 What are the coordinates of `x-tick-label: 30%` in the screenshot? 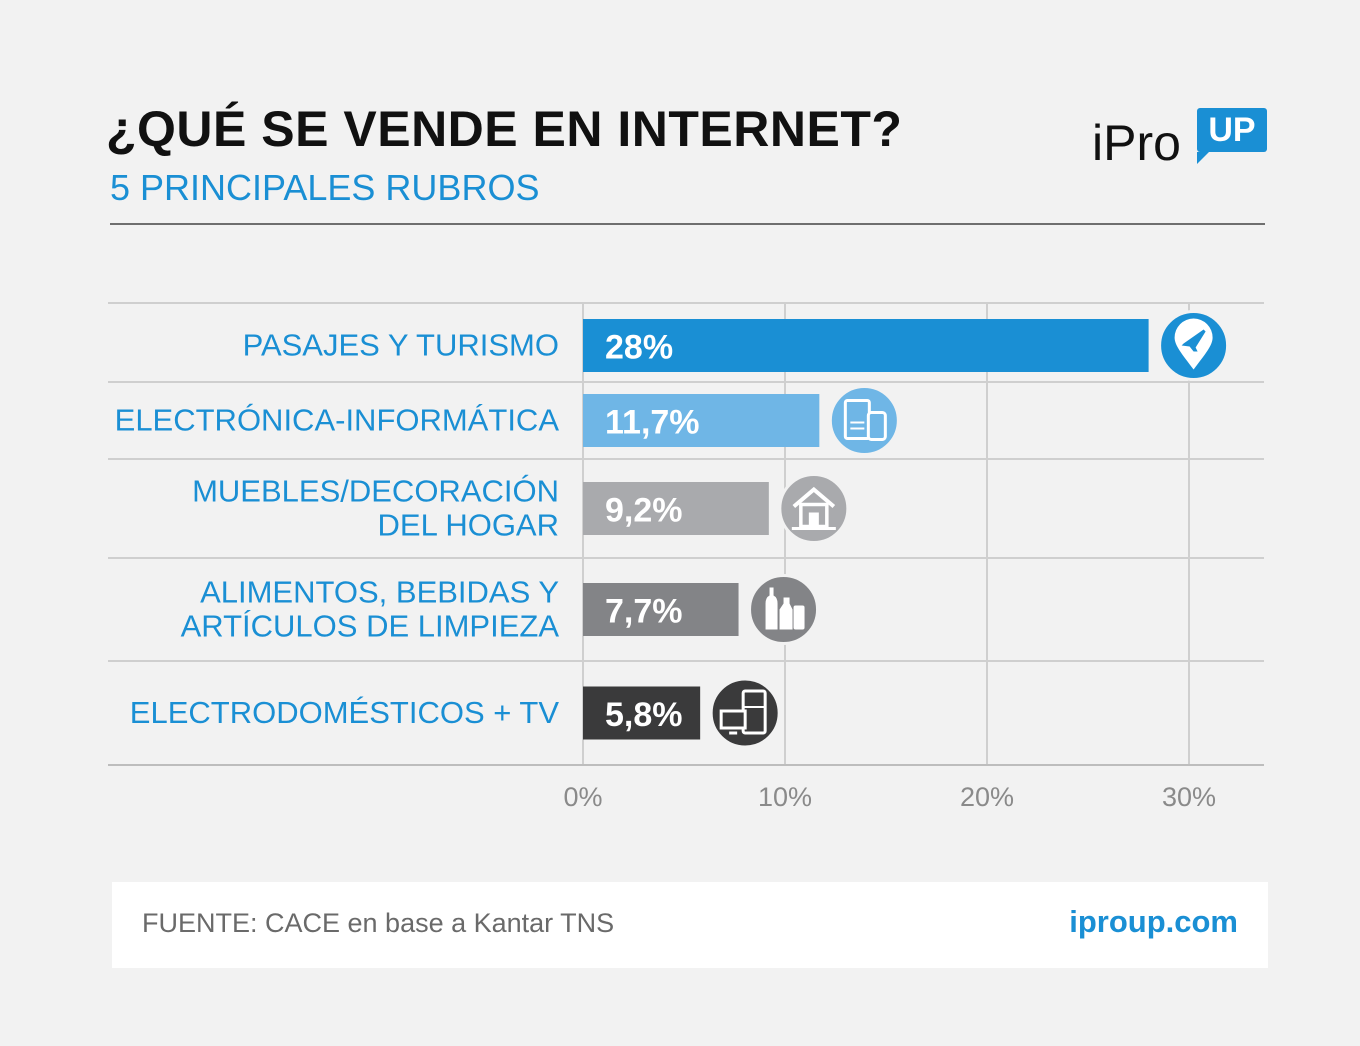 It's located at (1189, 797).